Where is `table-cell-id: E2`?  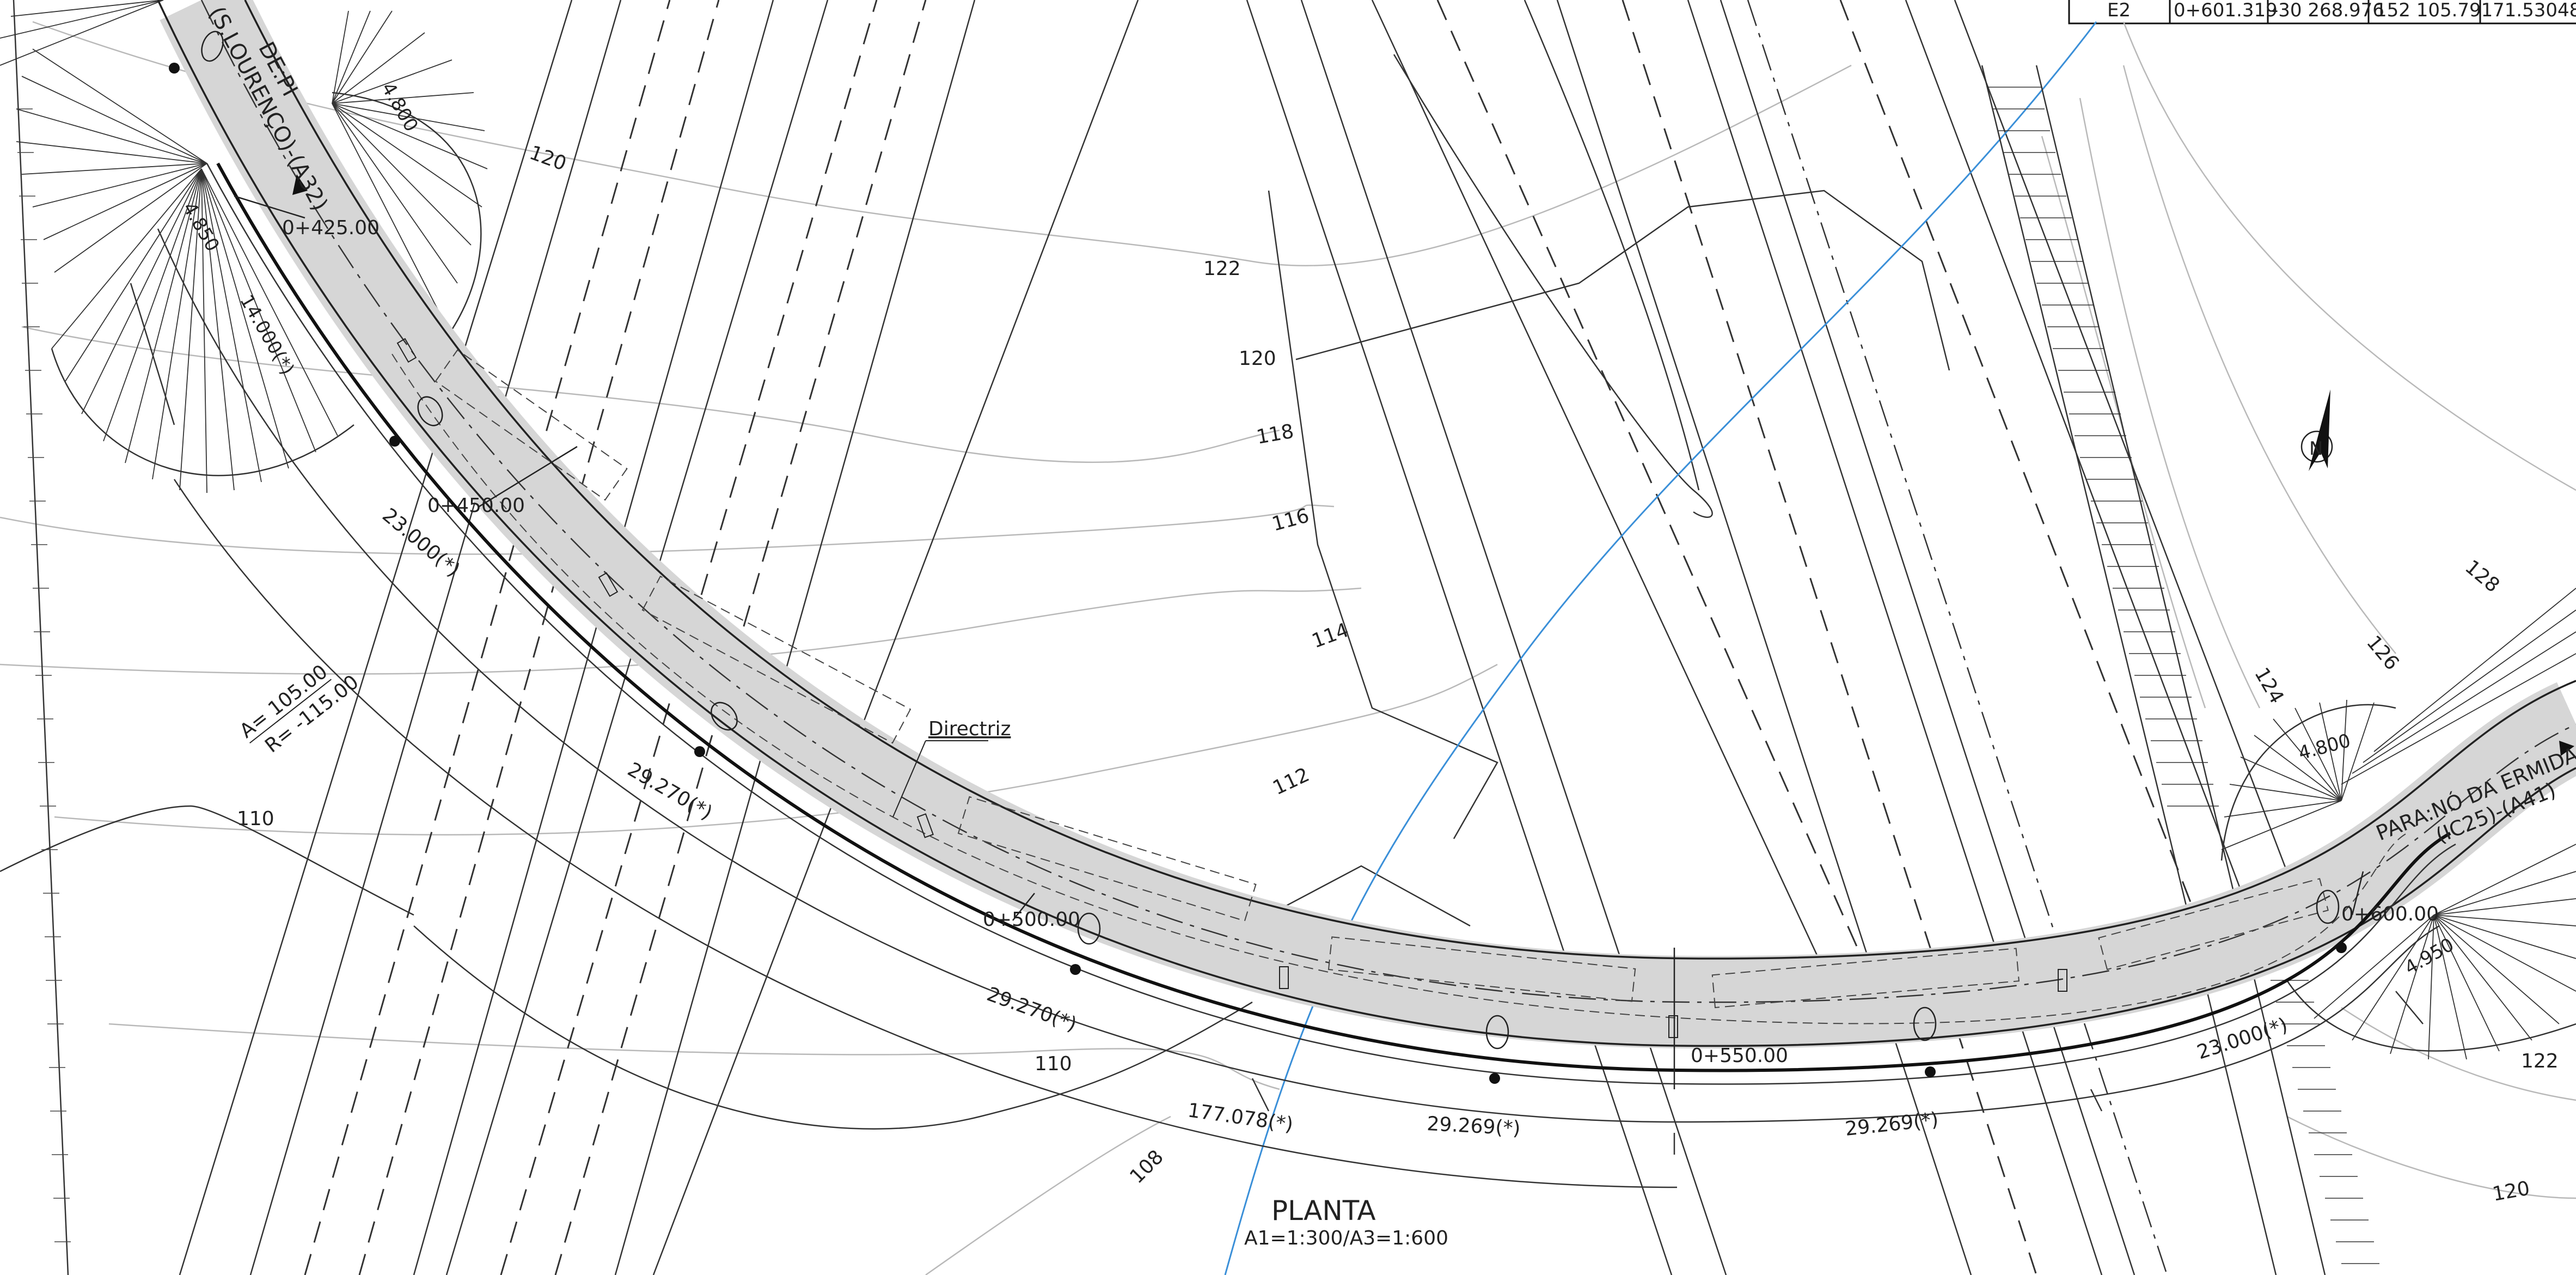 table-cell-id: E2 is located at coordinates (2119, 11).